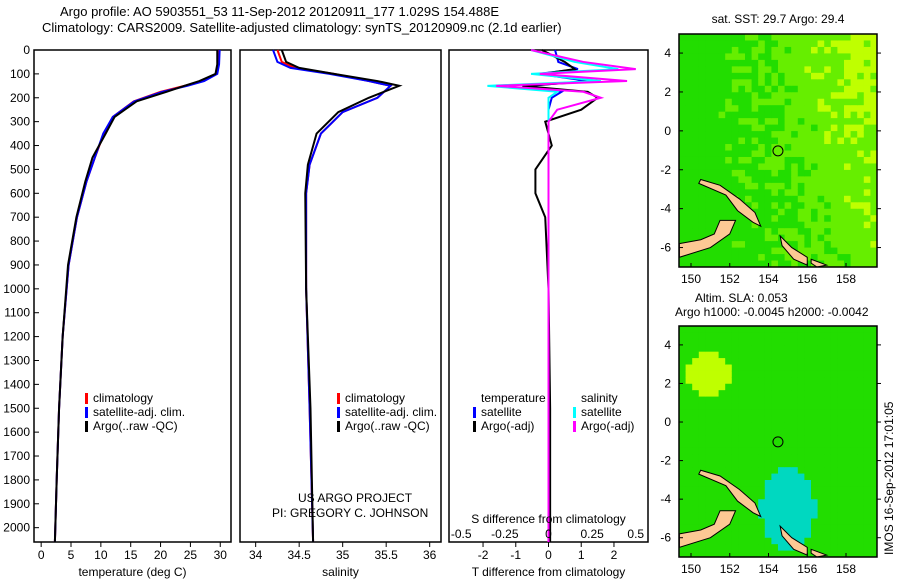 The width and height of the screenshot is (900, 580). I want to click on map-x-tick-label: 158, so click(846, 569).